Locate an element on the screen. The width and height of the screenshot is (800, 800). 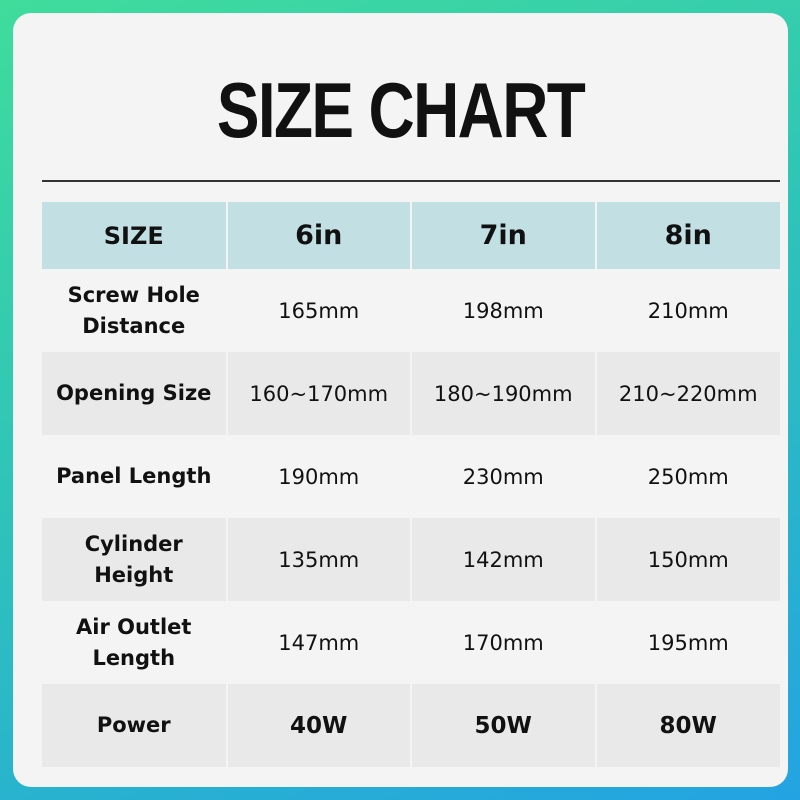
divider is located at coordinates (411, 181).